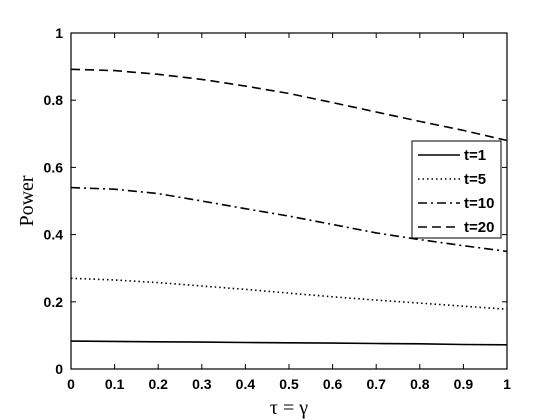  What do you see at coordinates (479, 203) in the screenshot?
I see `legend-label: t=10` at bounding box center [479, 203].